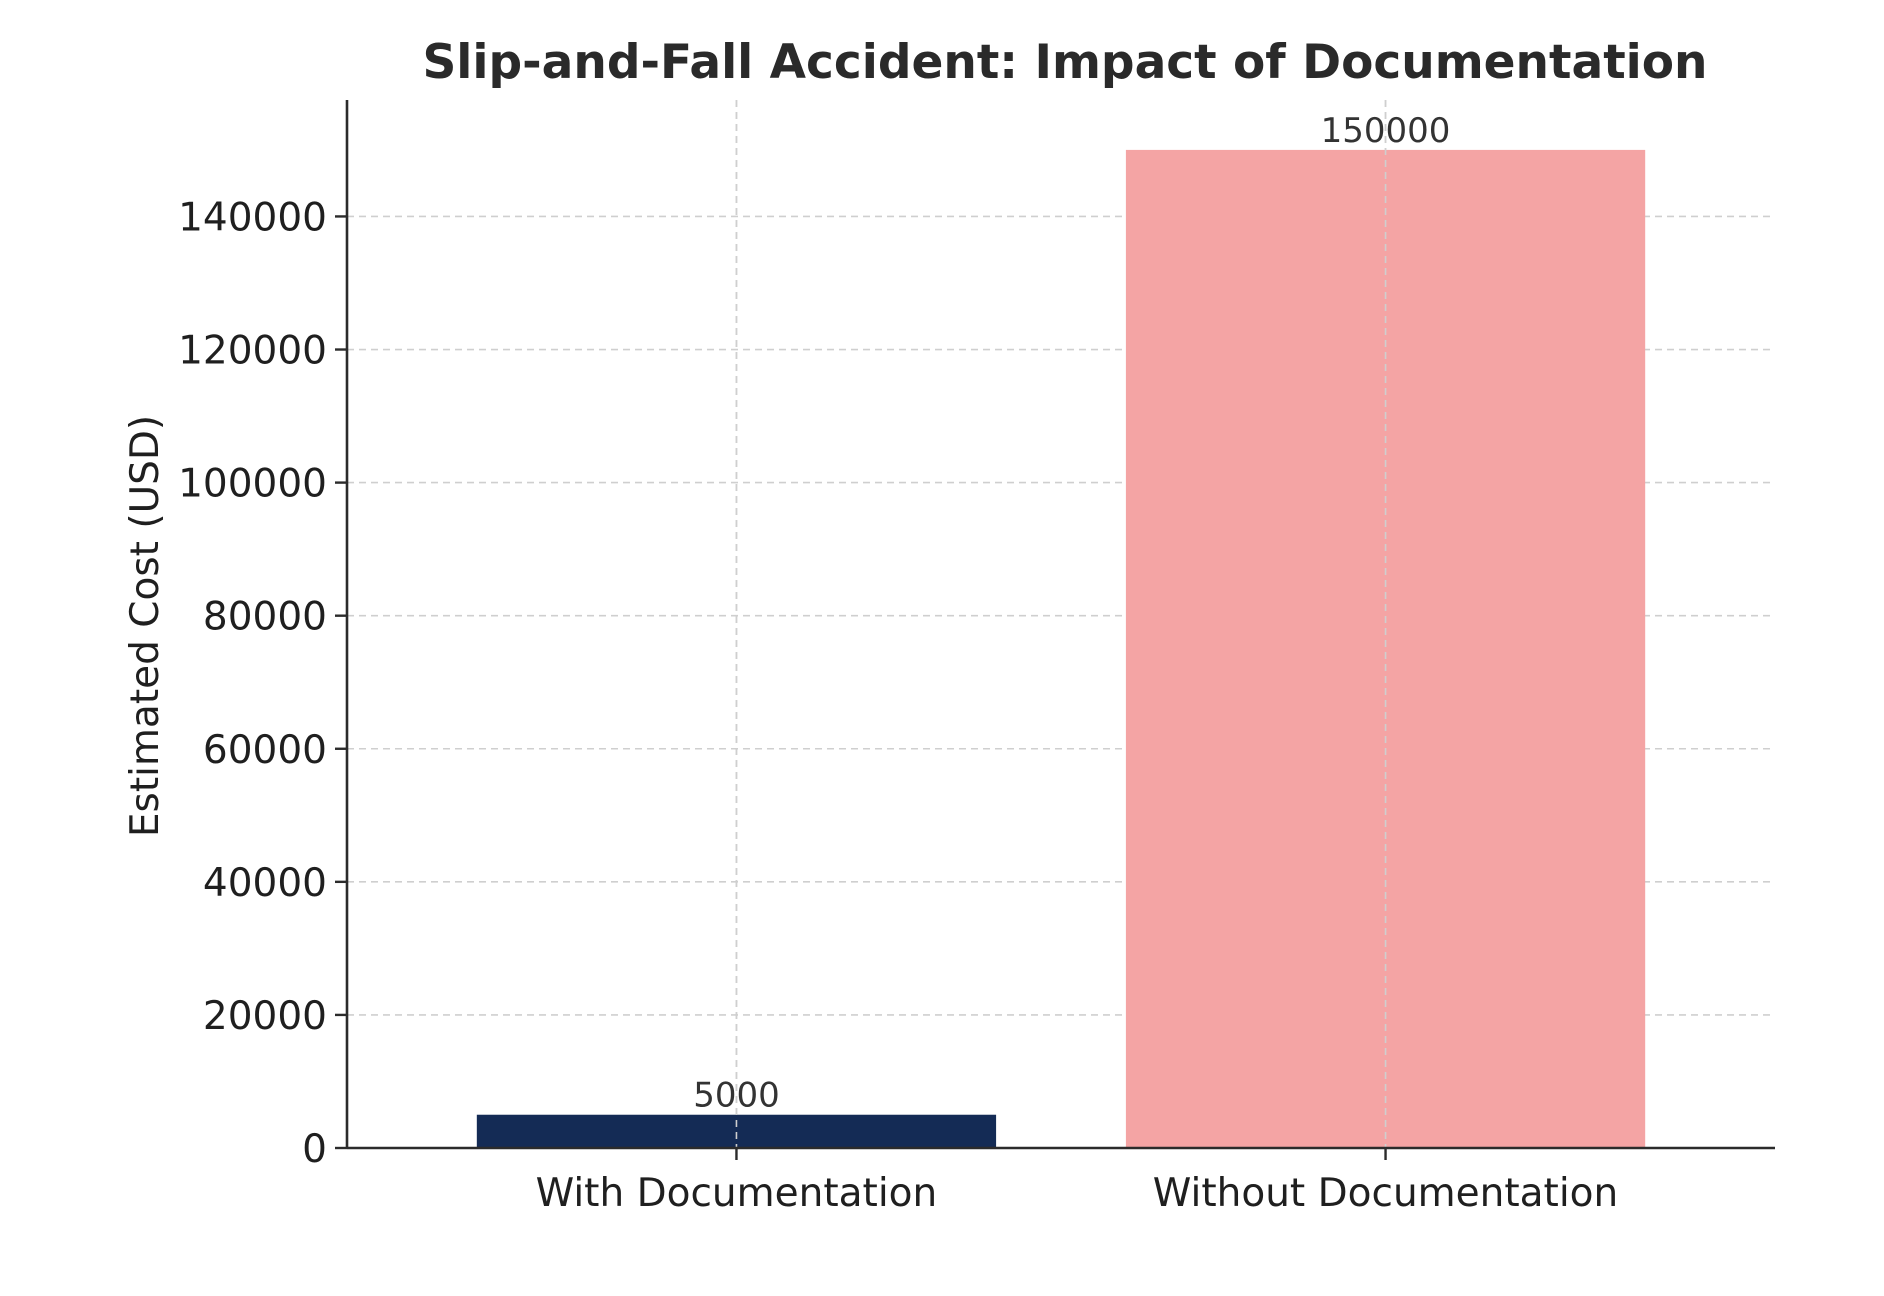 The height and width of the screenshot is (1296, 1884). I want to click on y-tick-label: 0, so click(314, 1149).